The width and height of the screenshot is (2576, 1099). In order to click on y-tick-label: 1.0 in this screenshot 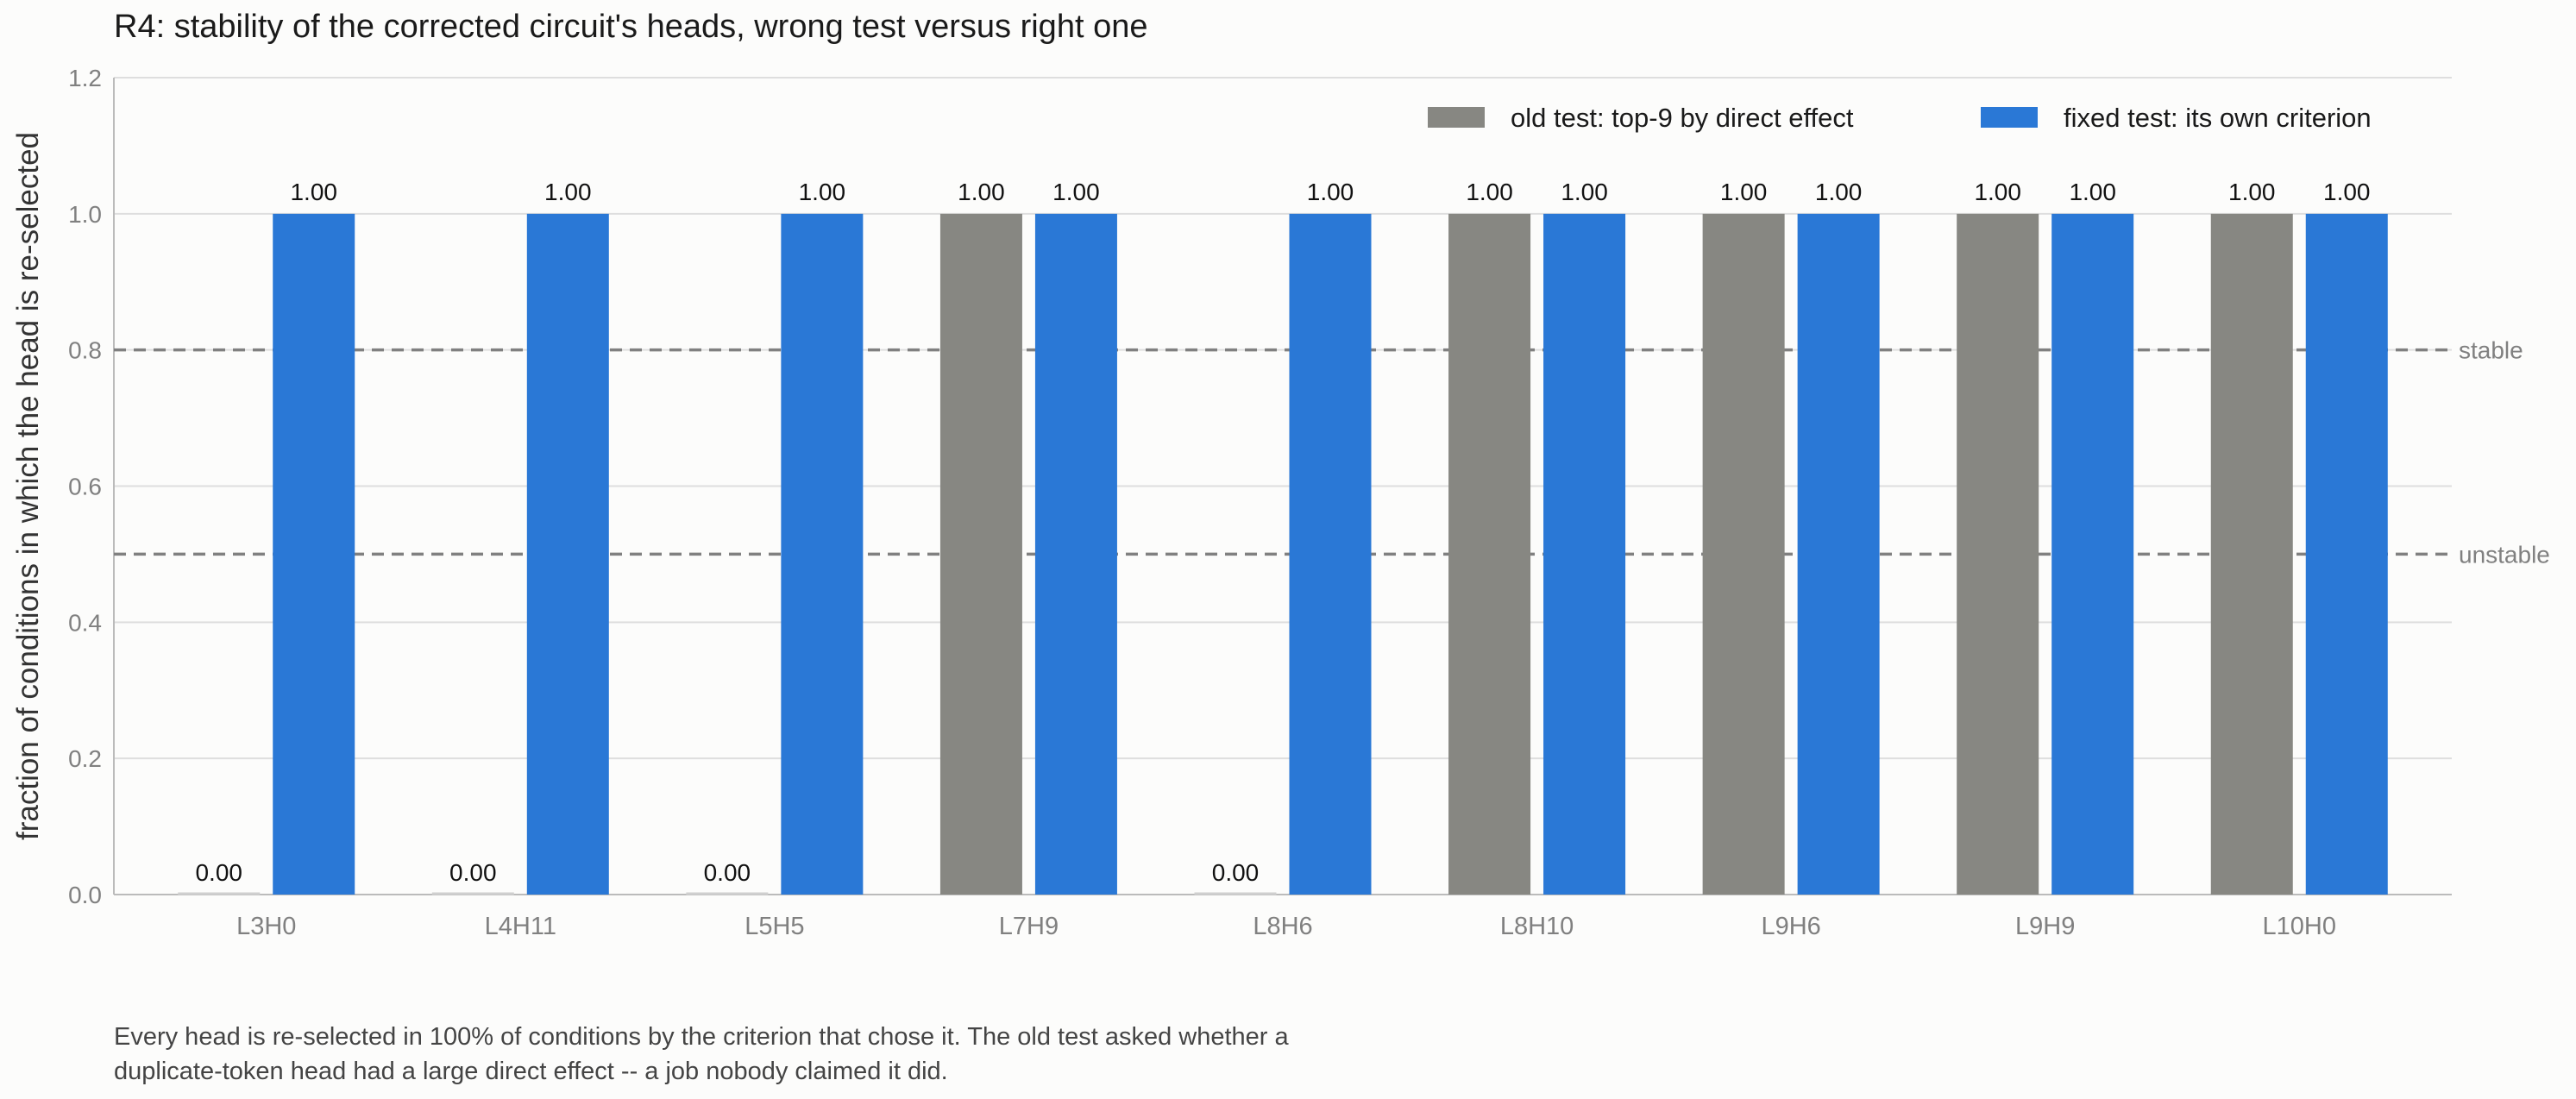, I will do `click(85, 214)`.